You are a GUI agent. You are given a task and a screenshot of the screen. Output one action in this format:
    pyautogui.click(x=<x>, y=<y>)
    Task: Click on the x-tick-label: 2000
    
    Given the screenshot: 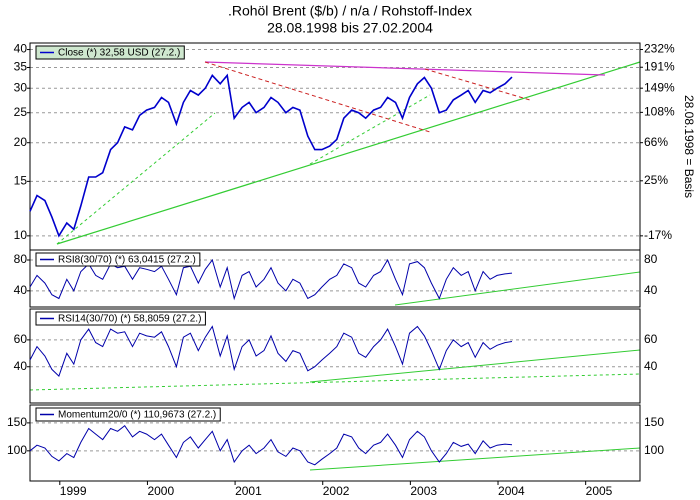 What is the action you would take?
    pyautogui.click(x=160, y=491)
    